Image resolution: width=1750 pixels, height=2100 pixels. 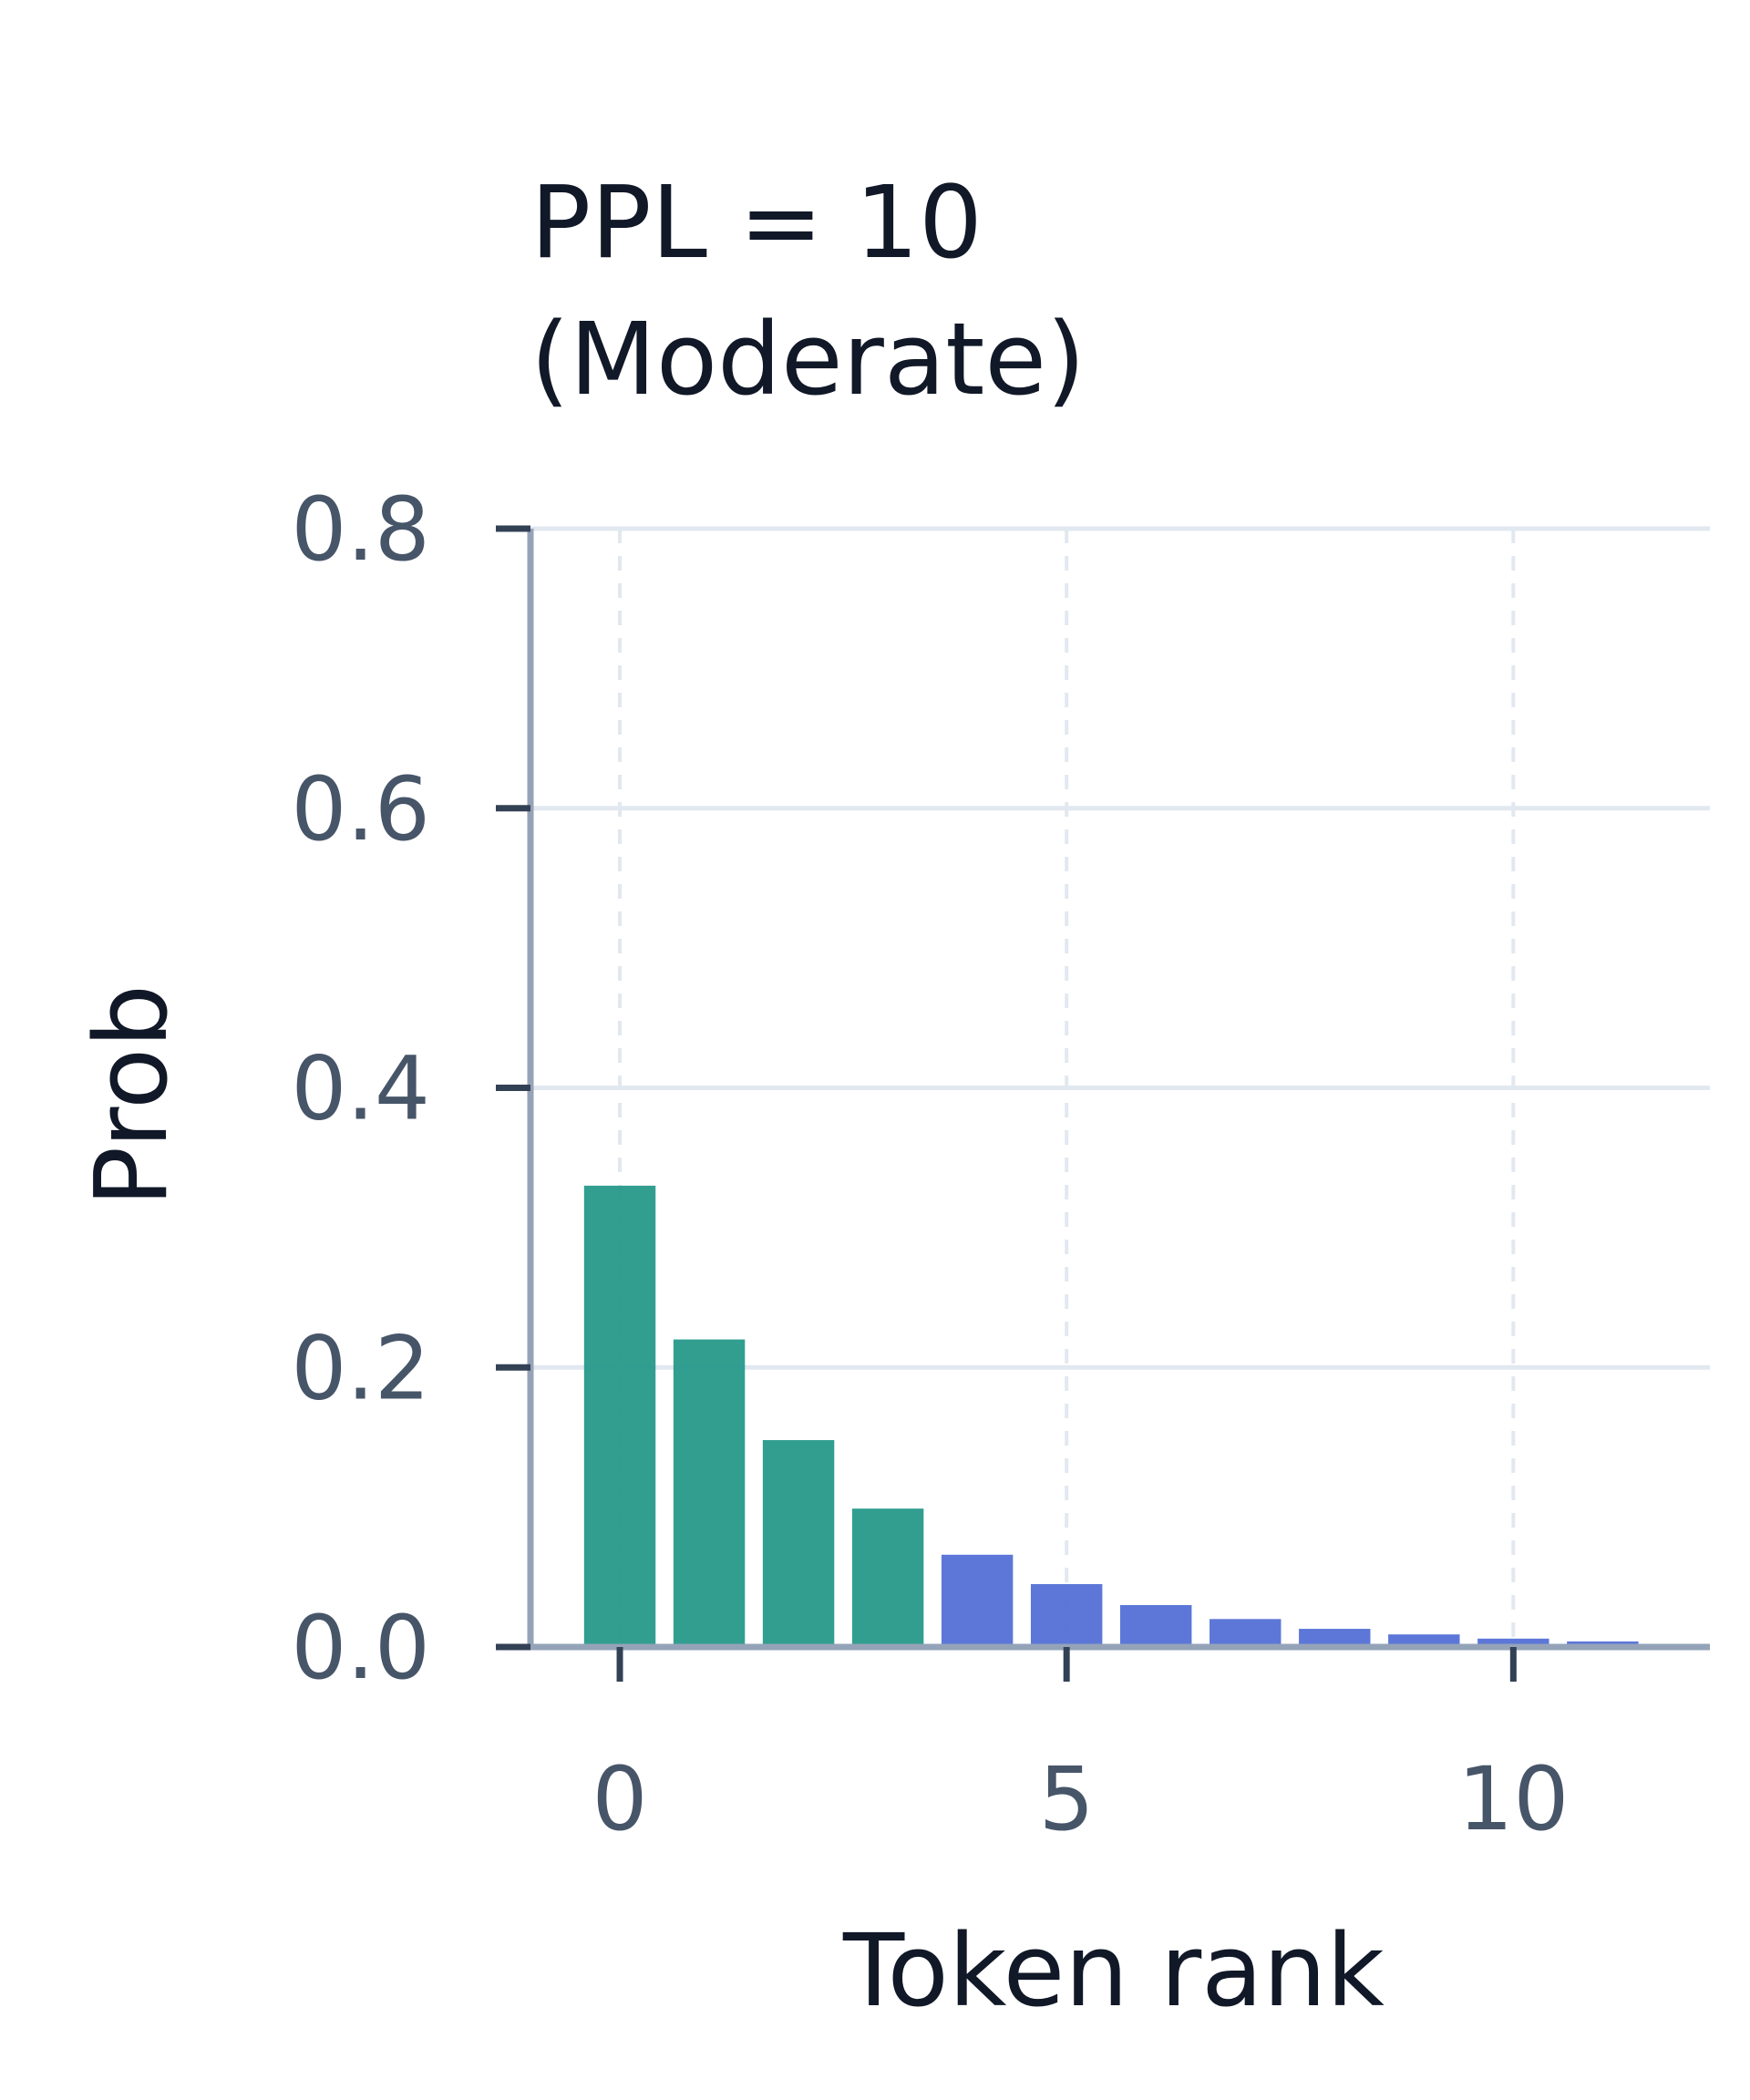 I want to click on y-axis-label: Prob, so click(x=132, y=1095).